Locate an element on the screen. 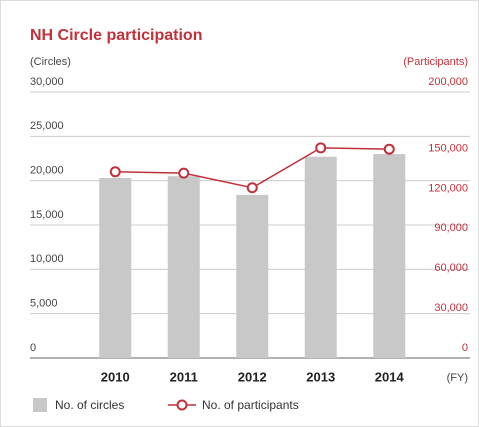 The width and height of the screenshot is (479, 427). y-tick-label: 15,000 is located at coordinates (47, 215).